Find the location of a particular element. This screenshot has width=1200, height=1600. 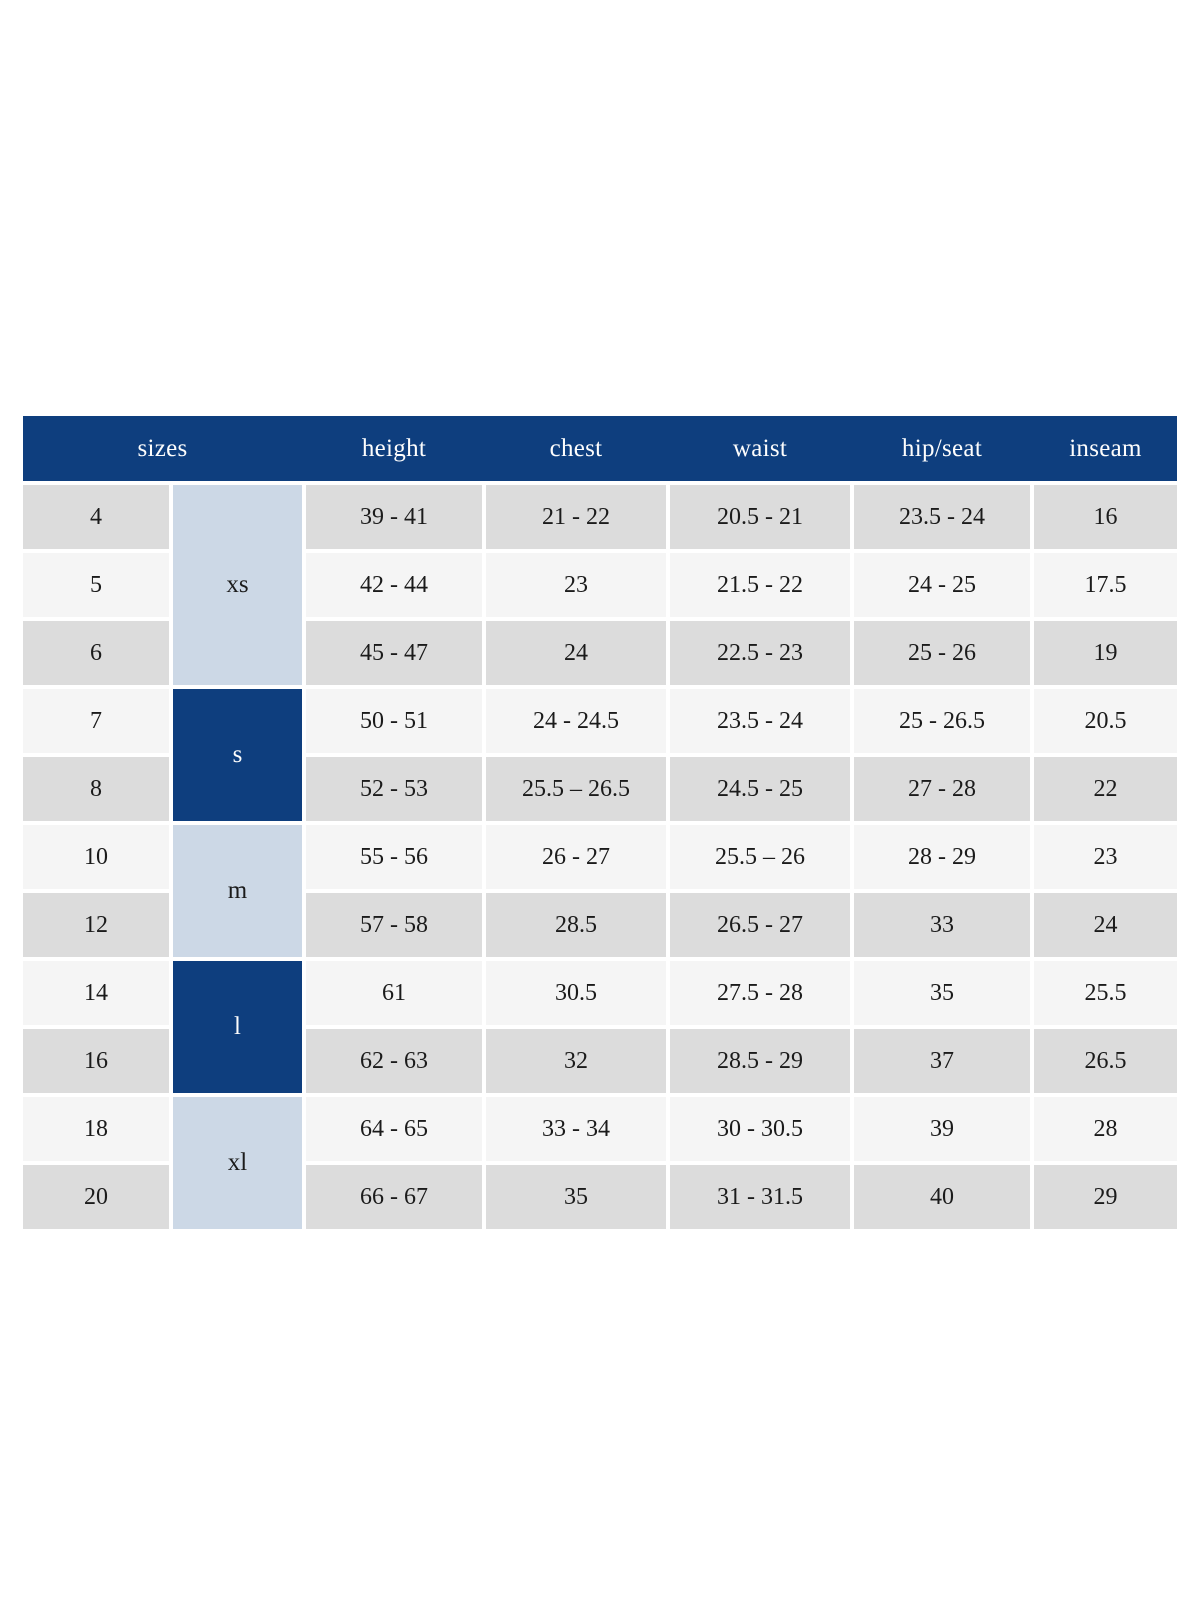

waist-cell: 26.5 - 27 is located at coordinates (760, 925).